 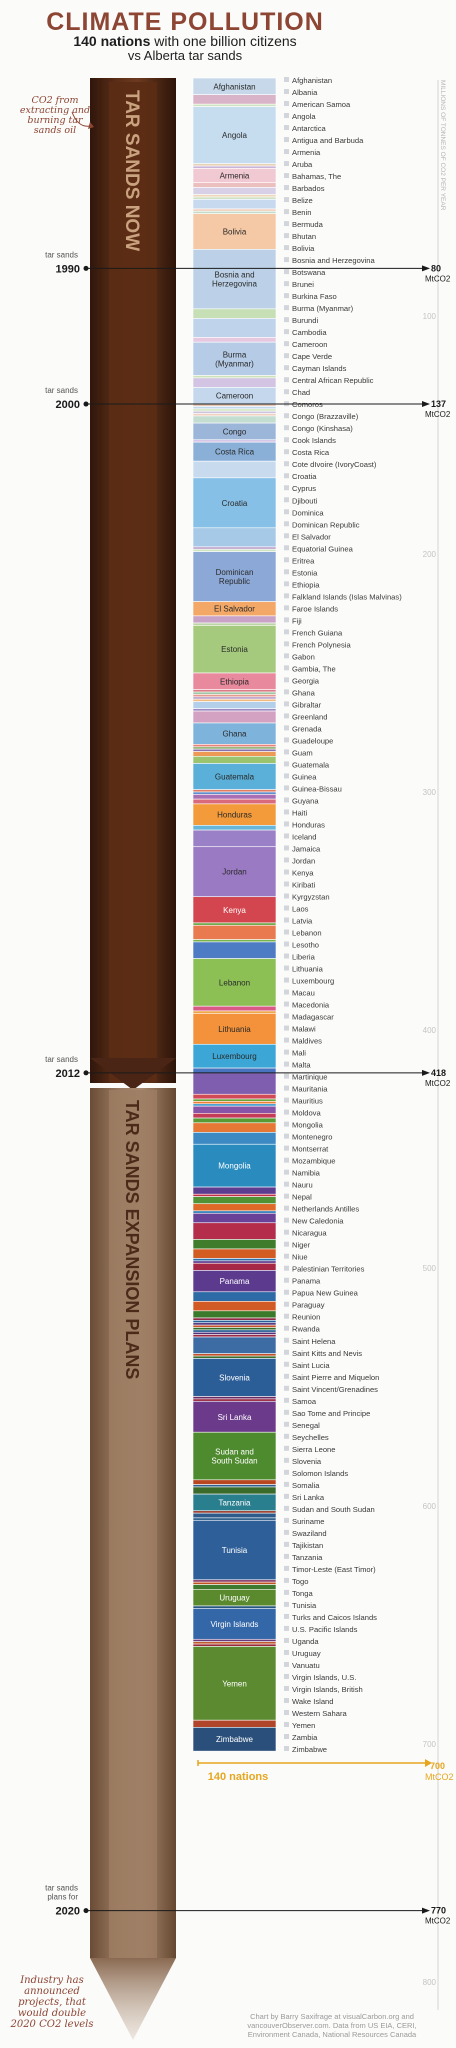 I want to click on bar-label-tanzania: Tanzania, so click(x=234, y=1502).